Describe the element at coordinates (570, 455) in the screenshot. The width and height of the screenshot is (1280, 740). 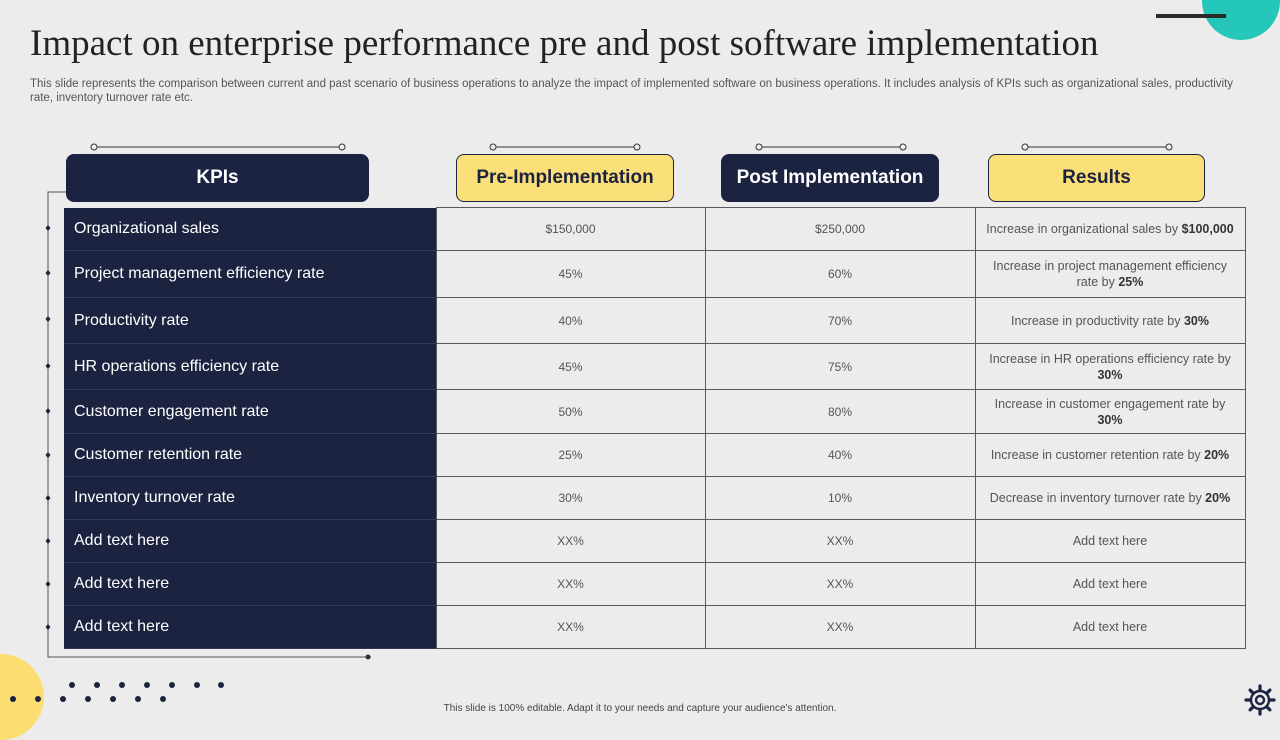
I see `pre-value: 25%` at that location.